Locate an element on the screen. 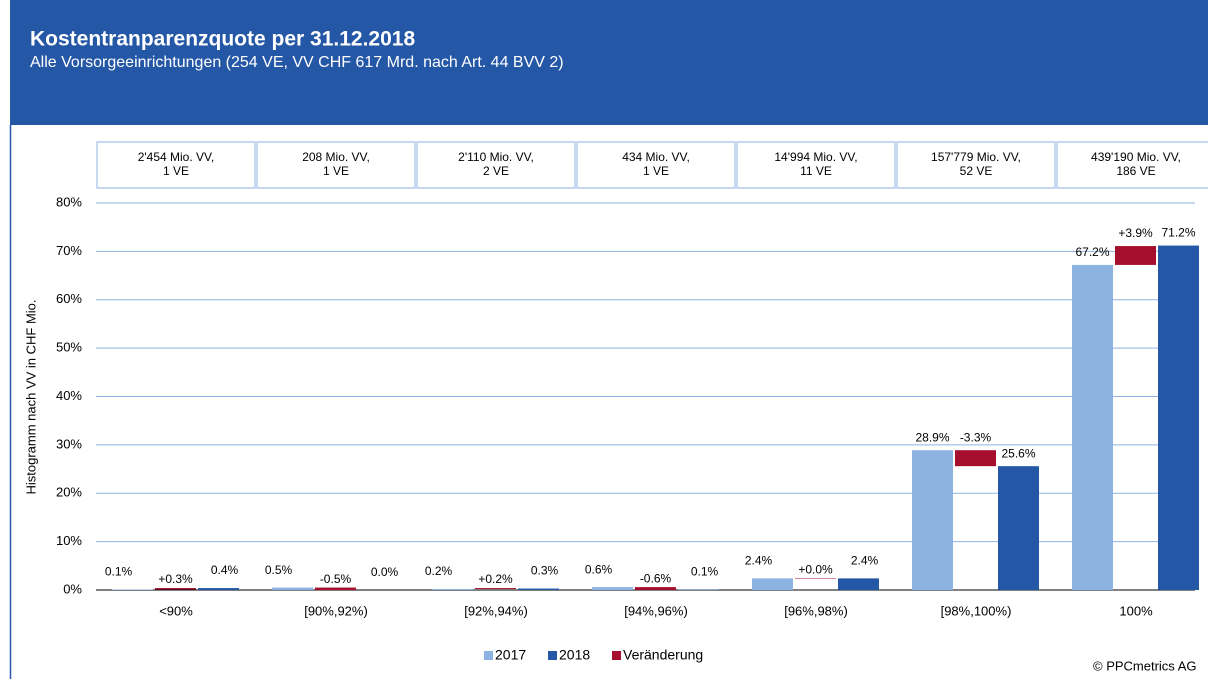 The width and height of the screenshot is (1208, 679). y-axis-label: Histogramm nach VV in CHF Mio. is located at coordinates (30, 396).